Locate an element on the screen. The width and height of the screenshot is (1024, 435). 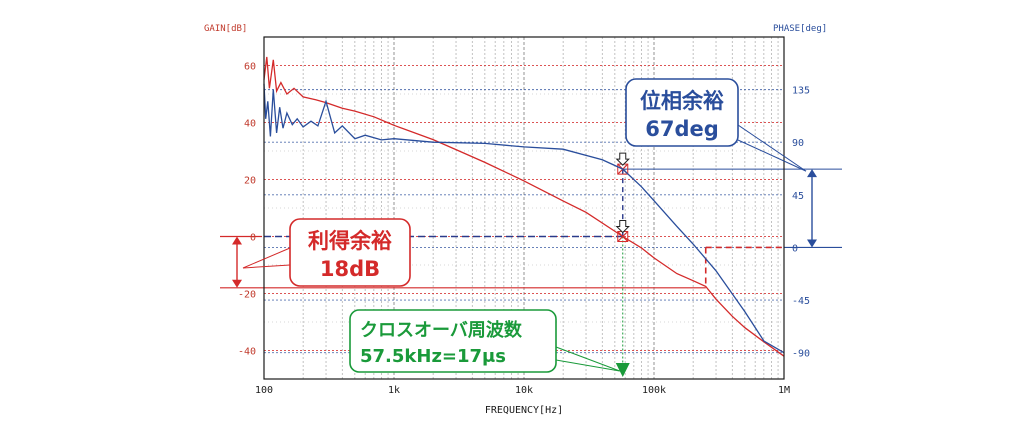
gain-margin-arrowhead-top is located at coordinates (237, 240).